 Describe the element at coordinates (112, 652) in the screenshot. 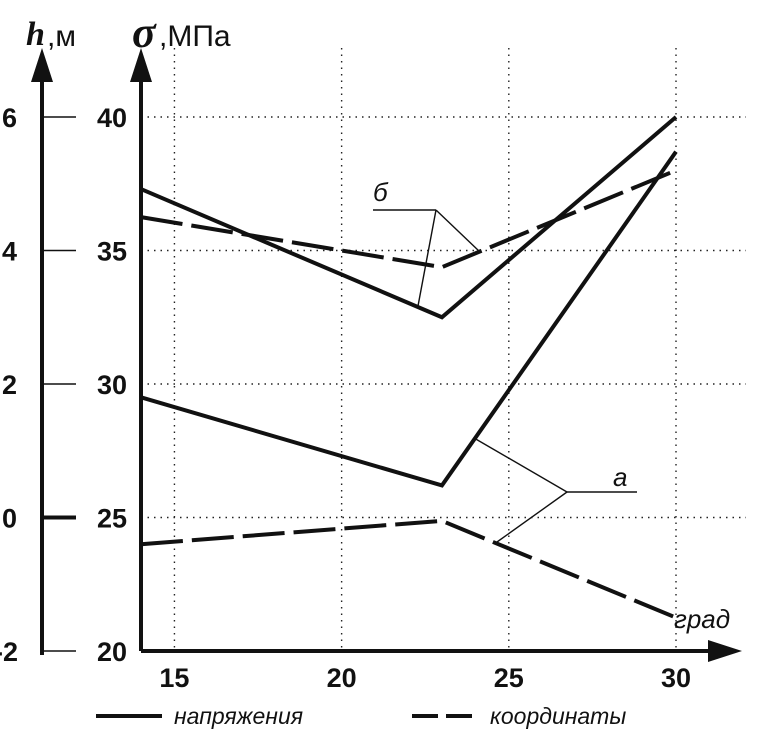

I see `sigma-tick-label-4: 20` at that location.